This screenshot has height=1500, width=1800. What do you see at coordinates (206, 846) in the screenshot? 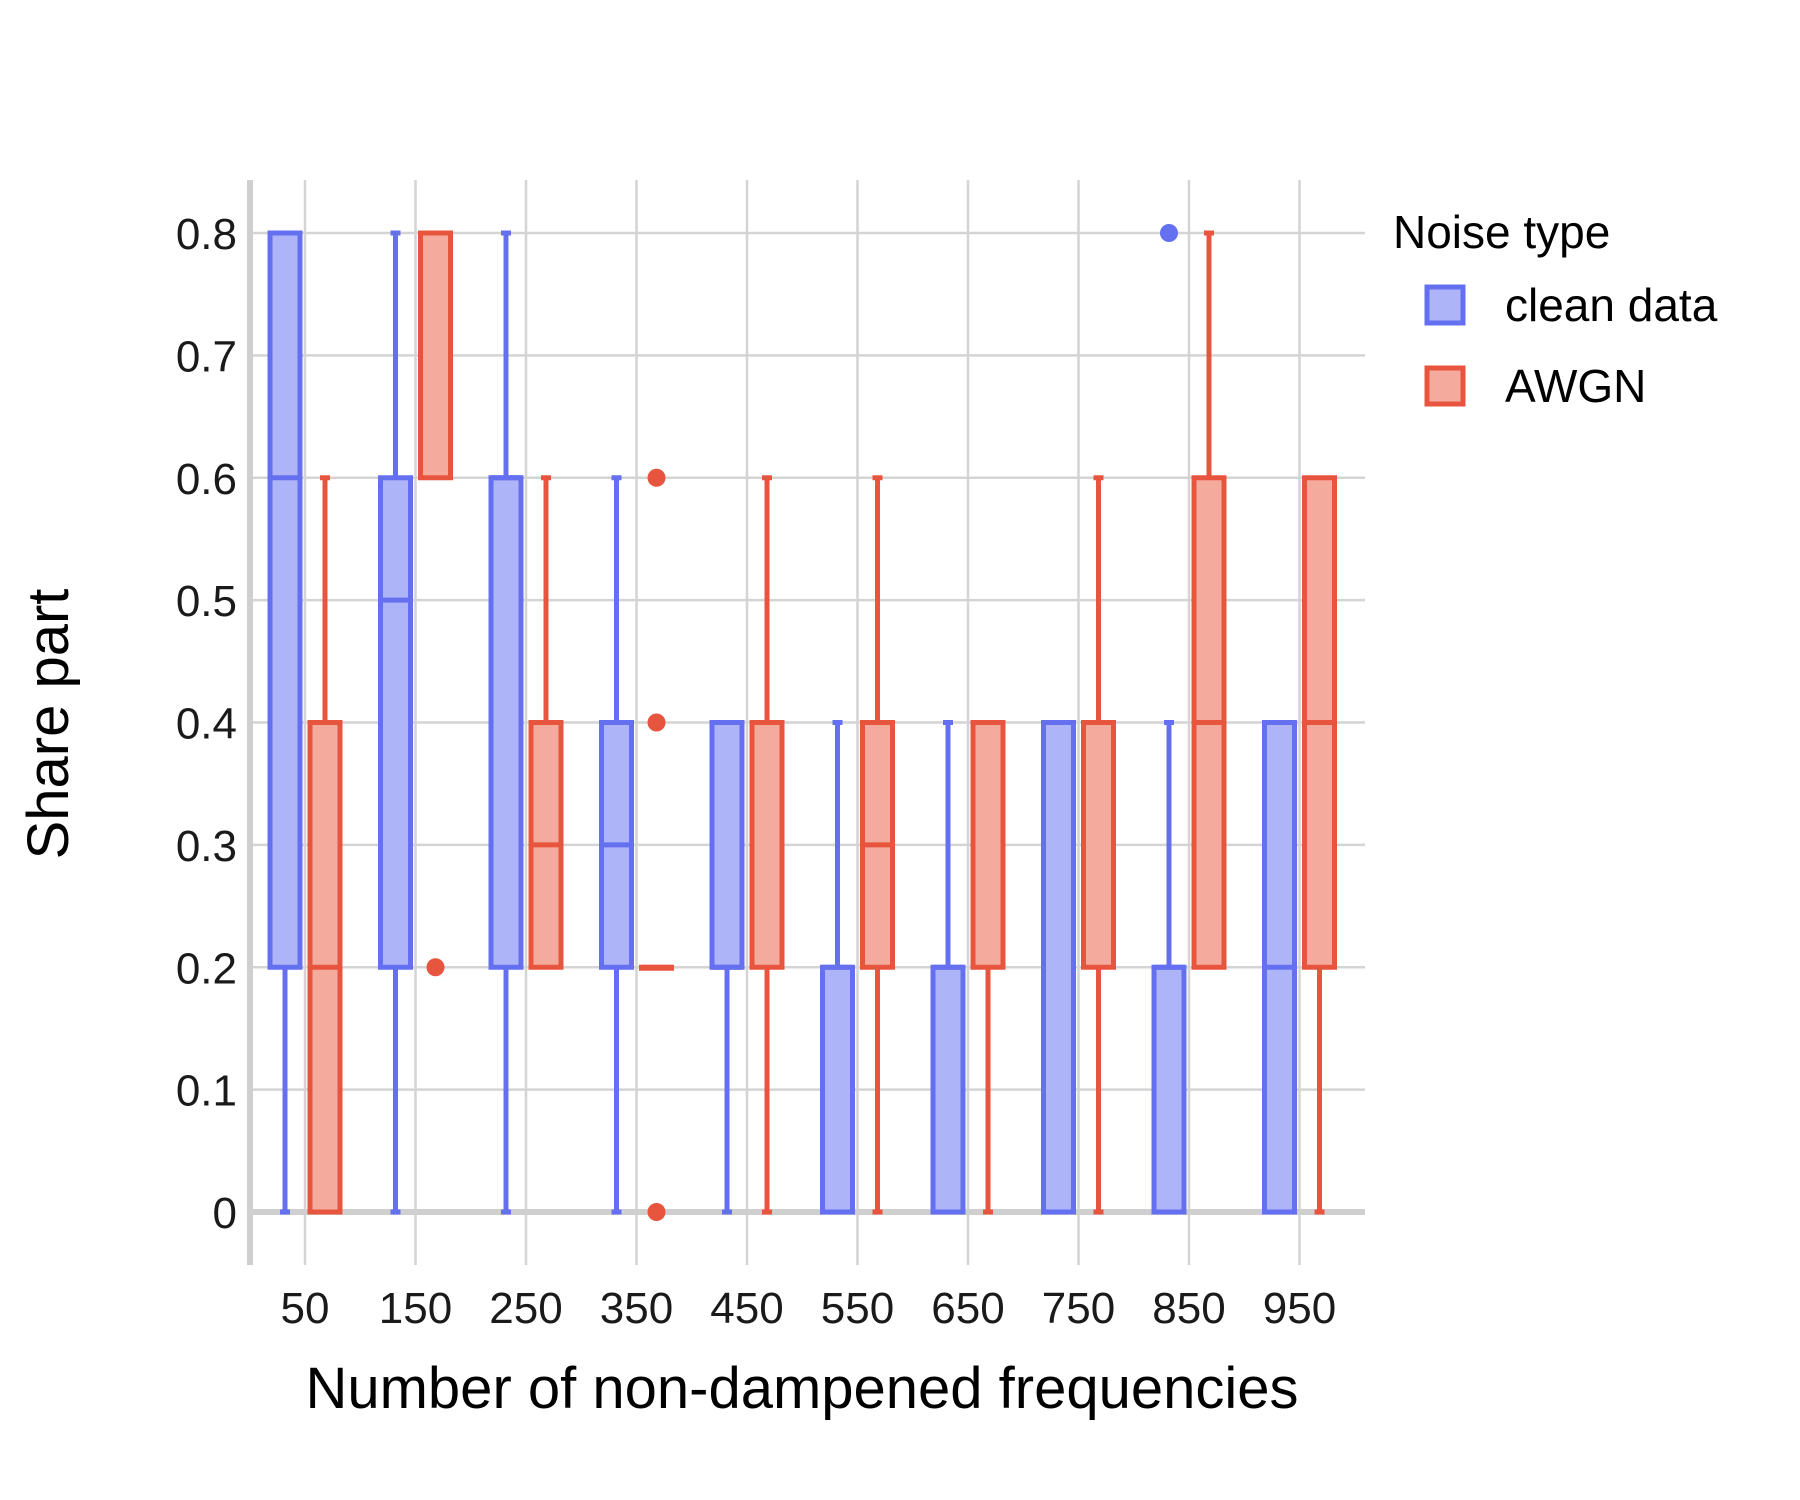
I see `y-tick-label: 0.3` at bounding box center [206, 846].